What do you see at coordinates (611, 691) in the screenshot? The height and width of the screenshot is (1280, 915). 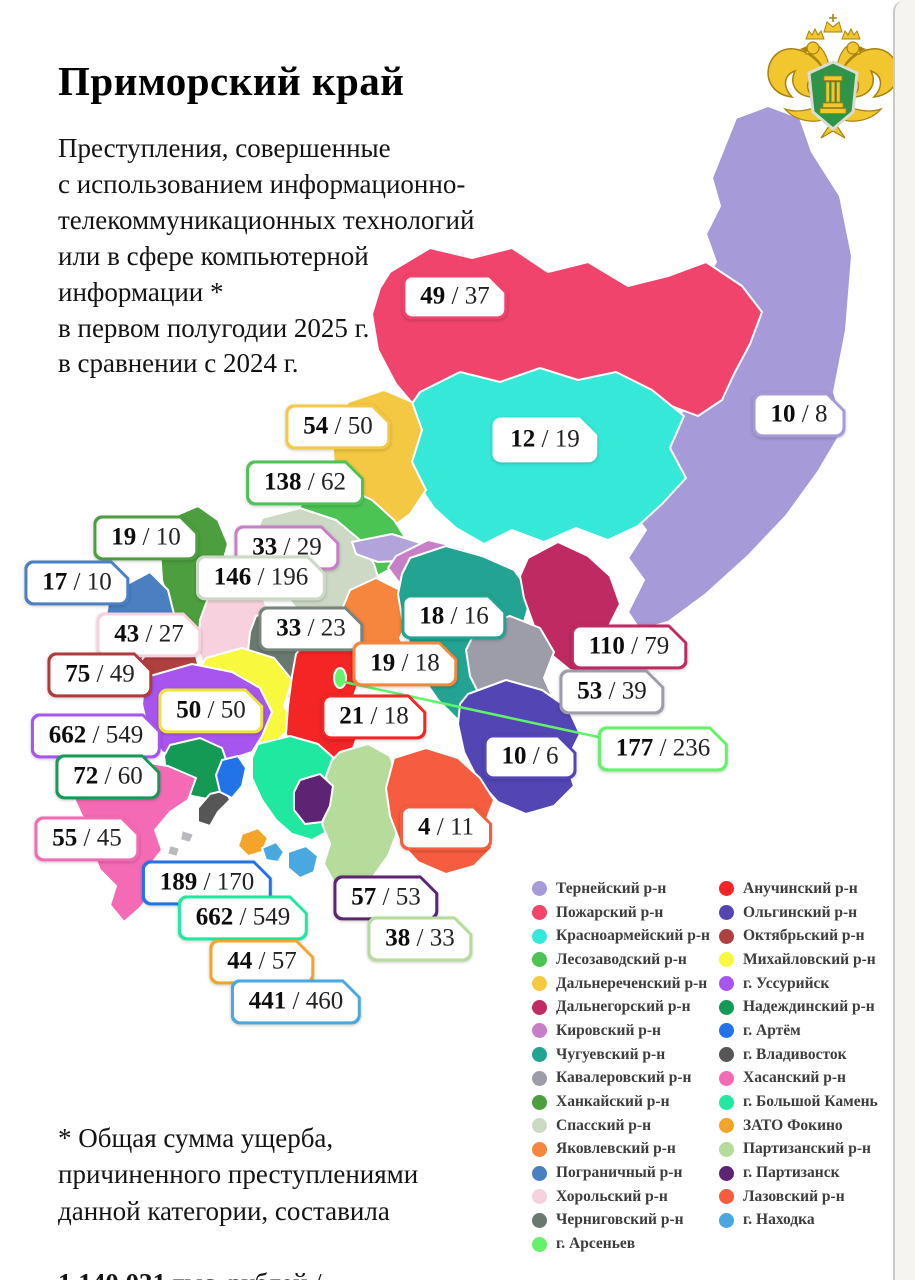 I see `map-callout: 53 / 39` at bounding box center [611, 691].